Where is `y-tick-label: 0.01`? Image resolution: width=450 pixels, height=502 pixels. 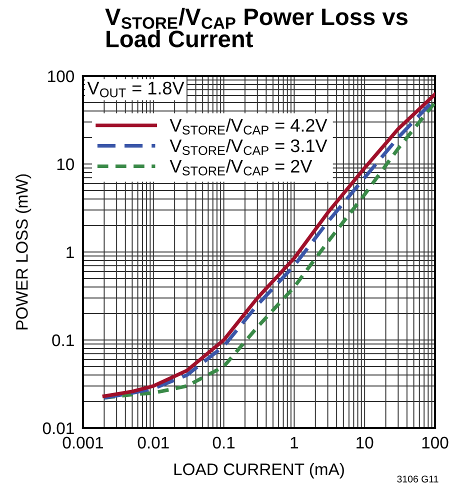 y-tick-label: 0.01 is located at coordinates (58, 428).